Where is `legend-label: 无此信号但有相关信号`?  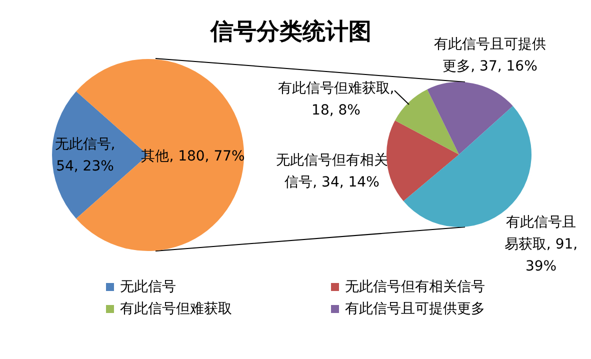
legend-label: 无此信号但有相关信号 is located at coordinates (415, 287).